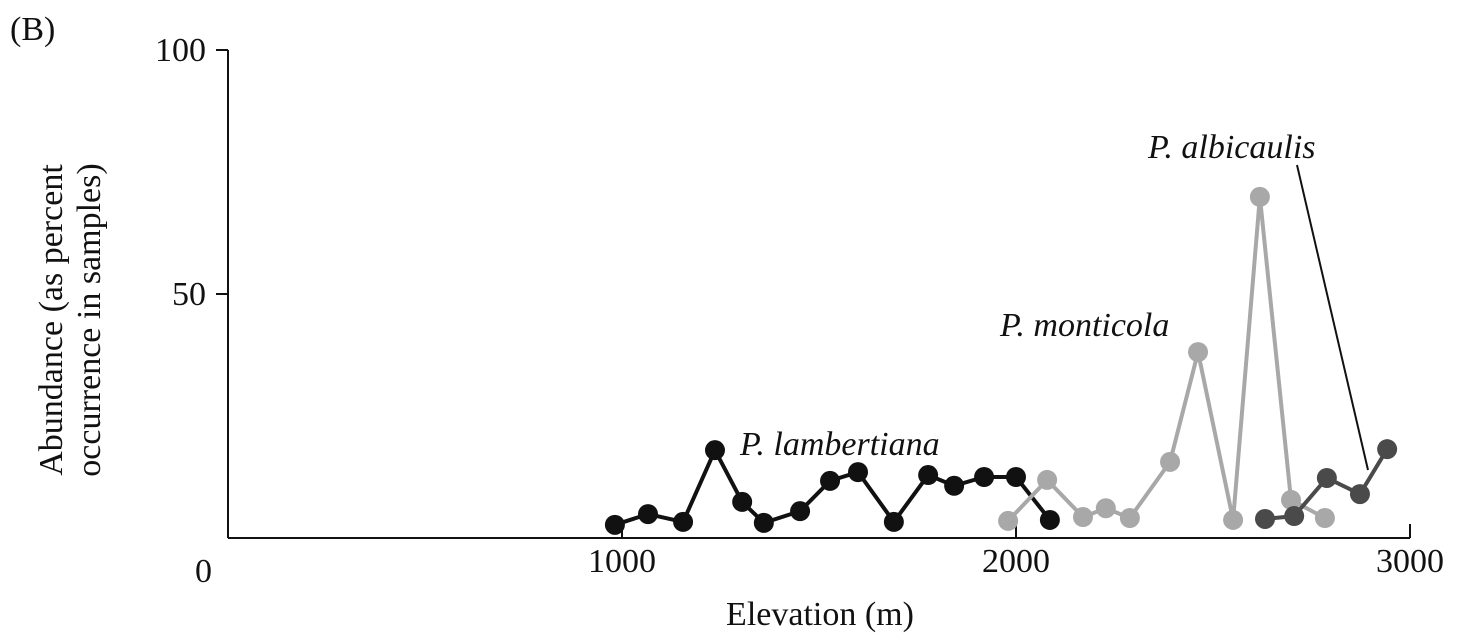  I want to click on x-tick-label: 2000, so click(1016, 561).